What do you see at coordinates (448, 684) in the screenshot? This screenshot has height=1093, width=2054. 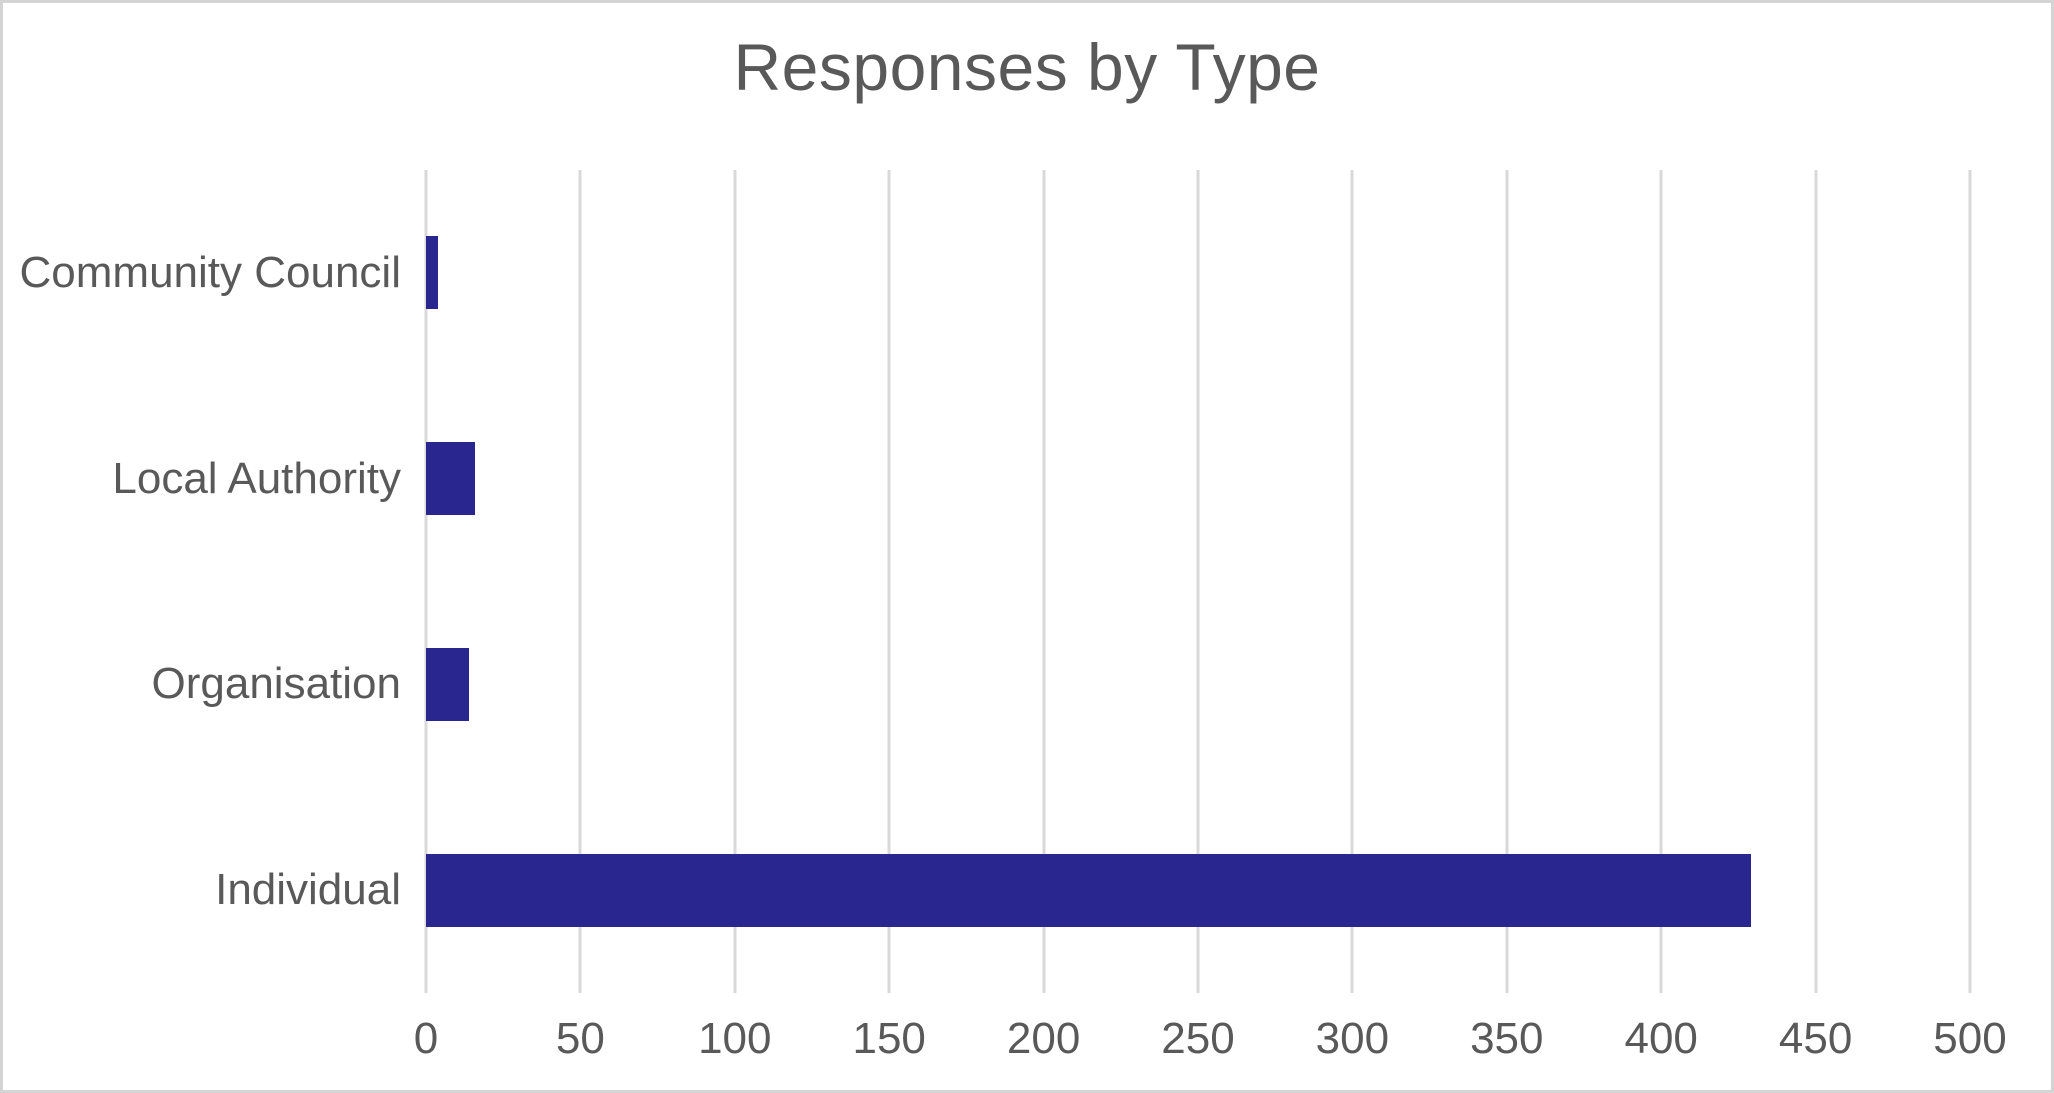 I see `bar-organisation` at bounding box center [448, 684].